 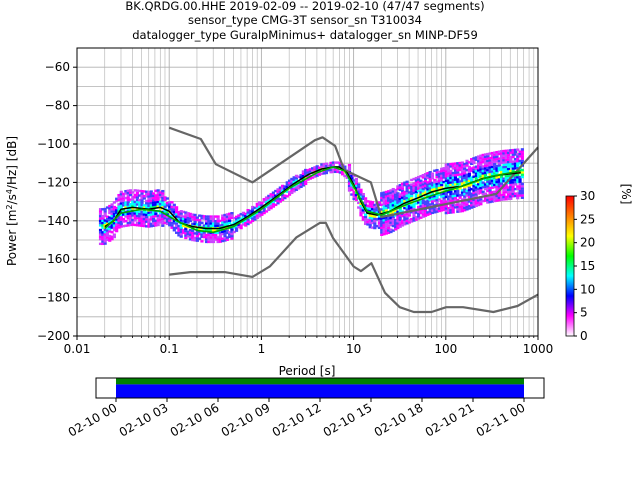 What do you see at coordinates (399, 419) in the screenshot?
I see `time-tick-label: 02-10 18` at bounding box center [399, 419].